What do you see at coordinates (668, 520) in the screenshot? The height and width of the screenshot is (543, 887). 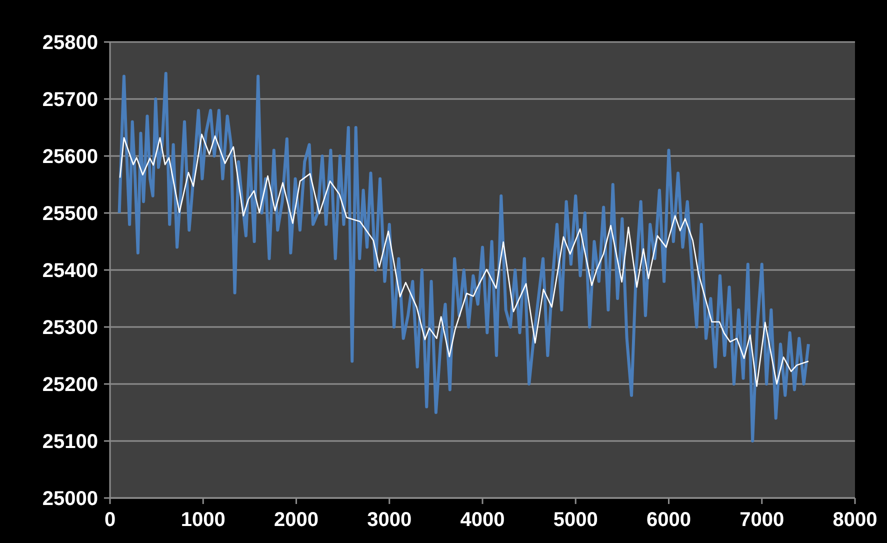 I see `x-tick-label: 6000` at bounding box center [668, 520].